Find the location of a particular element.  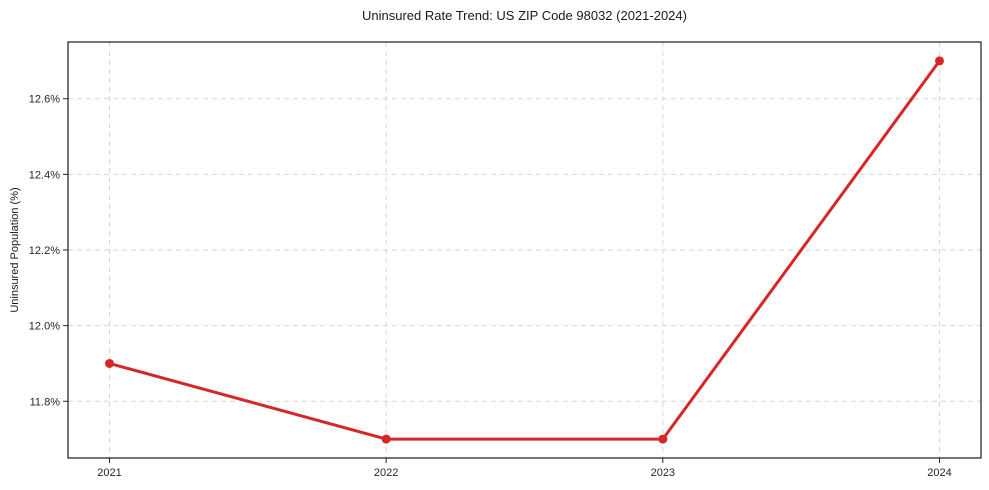

x-tick-label: 2022 is located at coordinates (386, 473).